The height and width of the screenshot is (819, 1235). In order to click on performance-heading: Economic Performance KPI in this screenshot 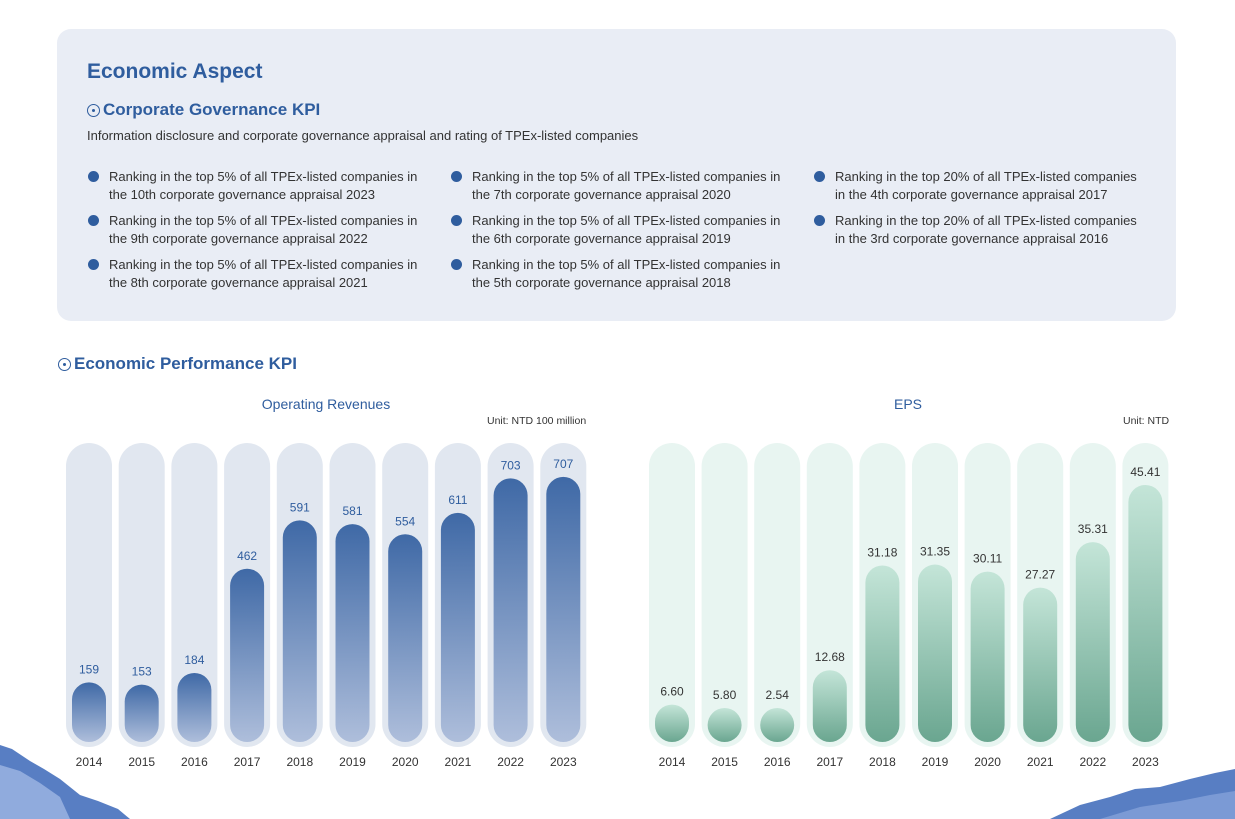, I will do `click(177, 364)`.